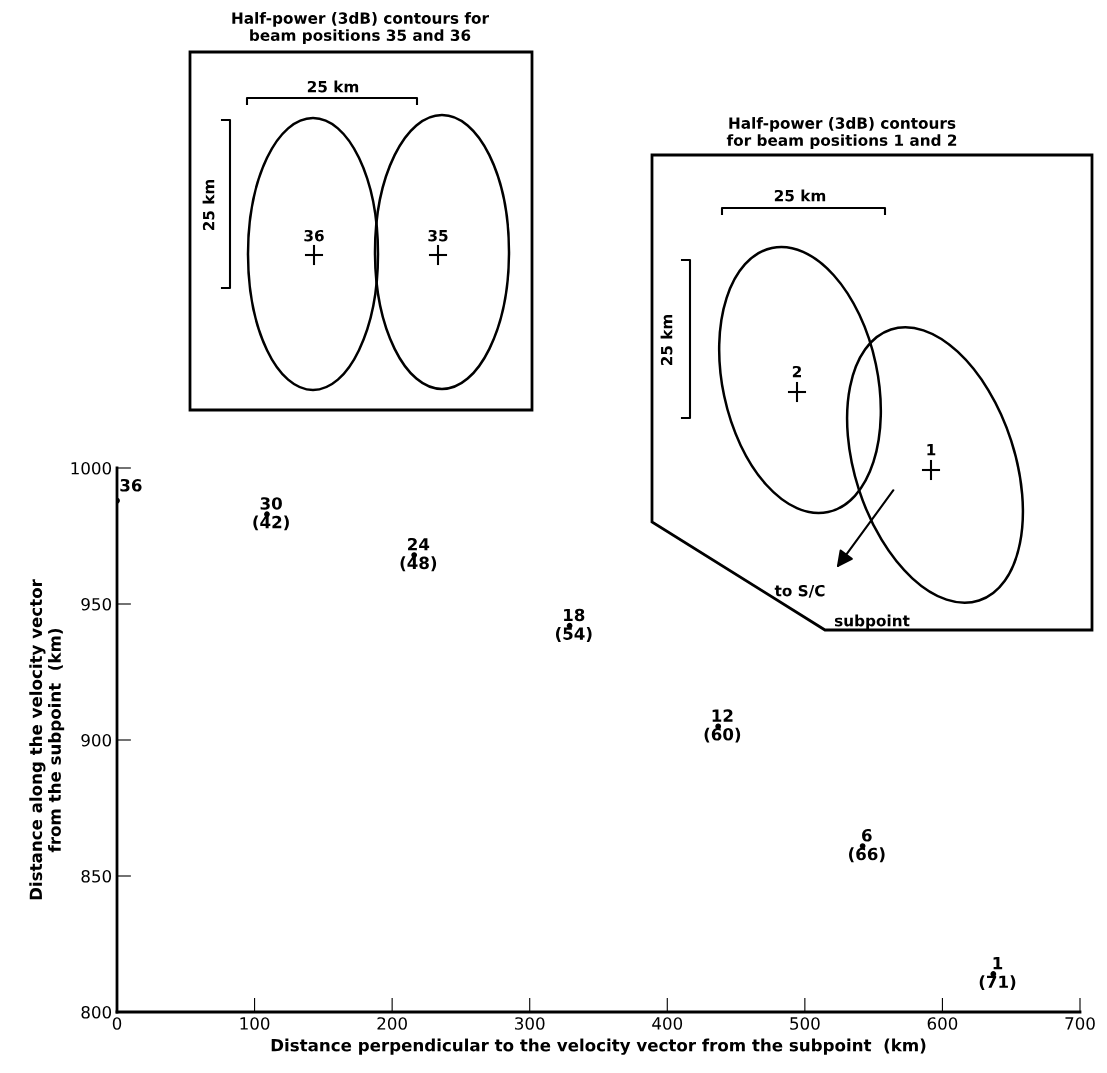 The height and width of the screenshot is (1073, 1107). I want to click on y-tick-label: 950, so click(96, 604).